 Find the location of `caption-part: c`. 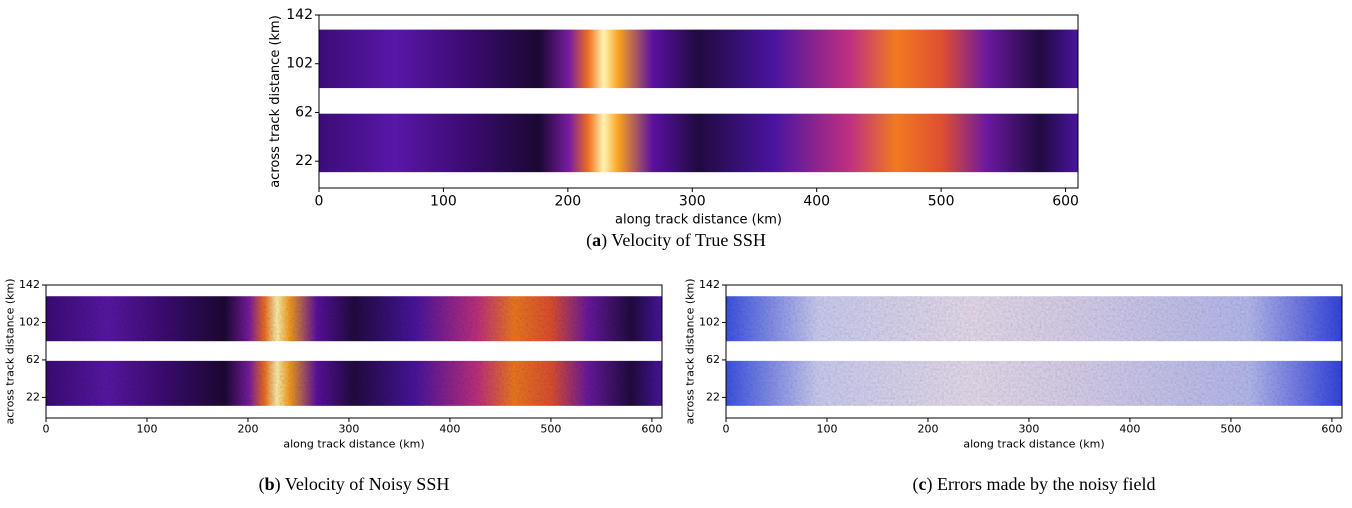

caption-part: c is located at coordinates (923, 484).